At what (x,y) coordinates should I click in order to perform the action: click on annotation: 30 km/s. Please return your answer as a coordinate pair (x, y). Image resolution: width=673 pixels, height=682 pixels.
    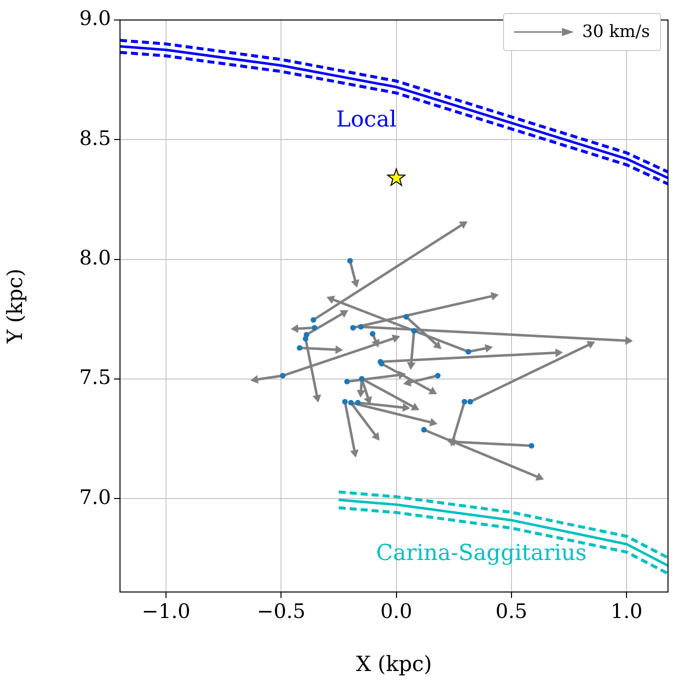
    Looking at the image, I should click on (616, 32).